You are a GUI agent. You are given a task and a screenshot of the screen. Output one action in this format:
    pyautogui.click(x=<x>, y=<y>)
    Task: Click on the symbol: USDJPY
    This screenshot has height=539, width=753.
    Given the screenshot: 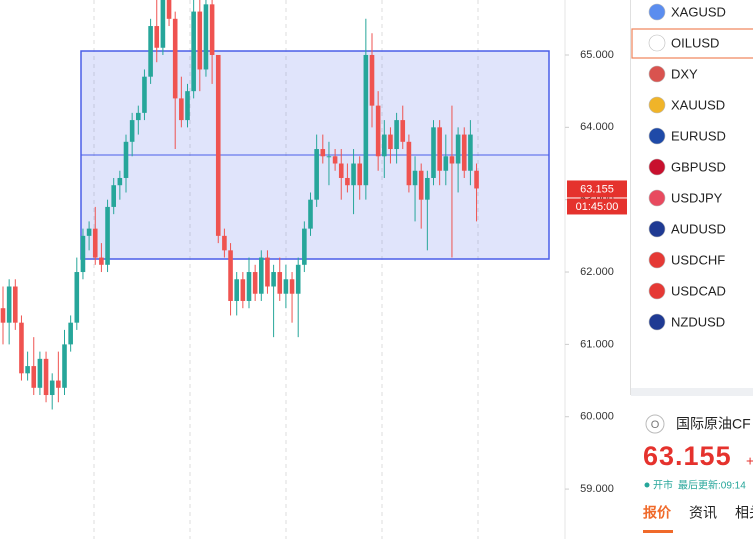 What is the action you would take?
    pyautogui.click(x=697, y=197)
    